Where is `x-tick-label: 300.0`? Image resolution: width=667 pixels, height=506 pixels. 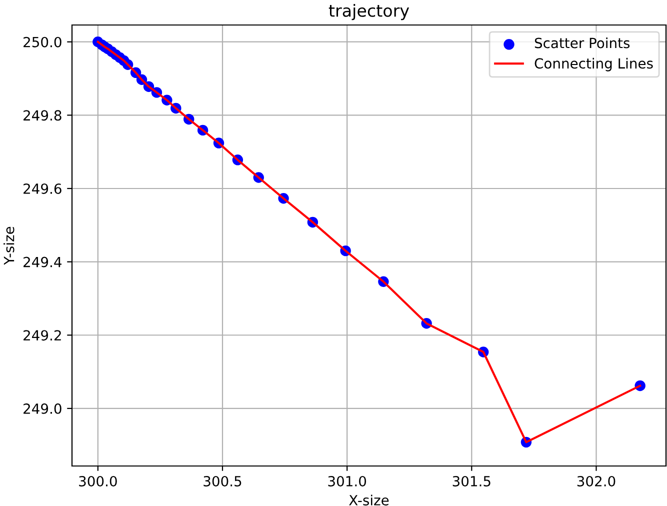
x-tick-label: 300.0 is located at coordinates (98, 481).